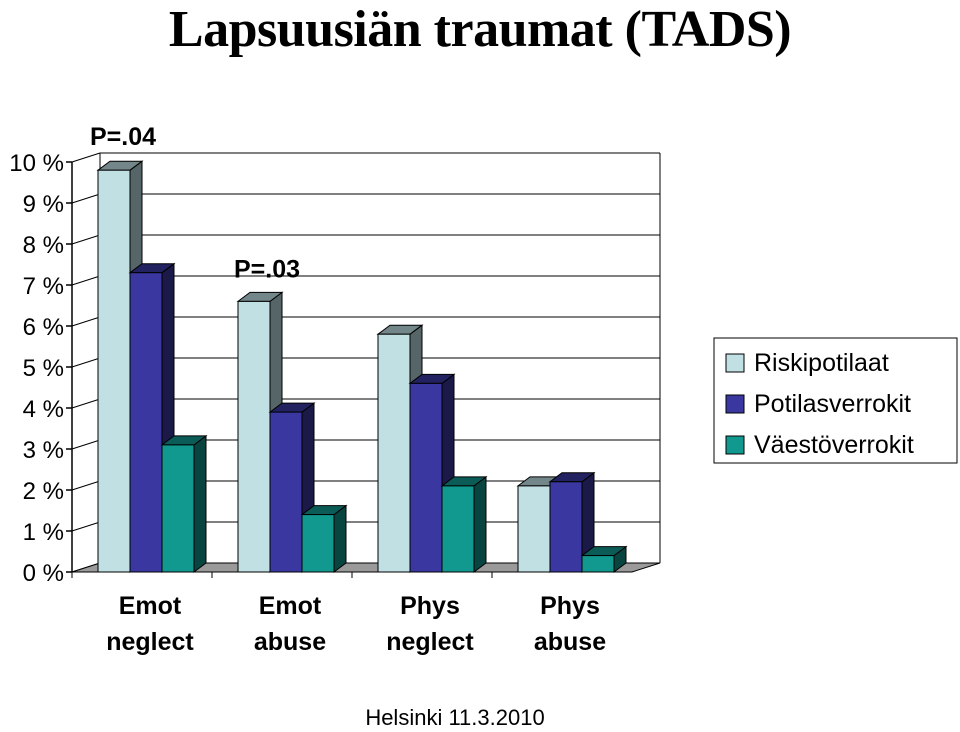  Describe the element at coordinates (36, 163) in the screenshot. I see `y-tick-label: 10 %` at that location.